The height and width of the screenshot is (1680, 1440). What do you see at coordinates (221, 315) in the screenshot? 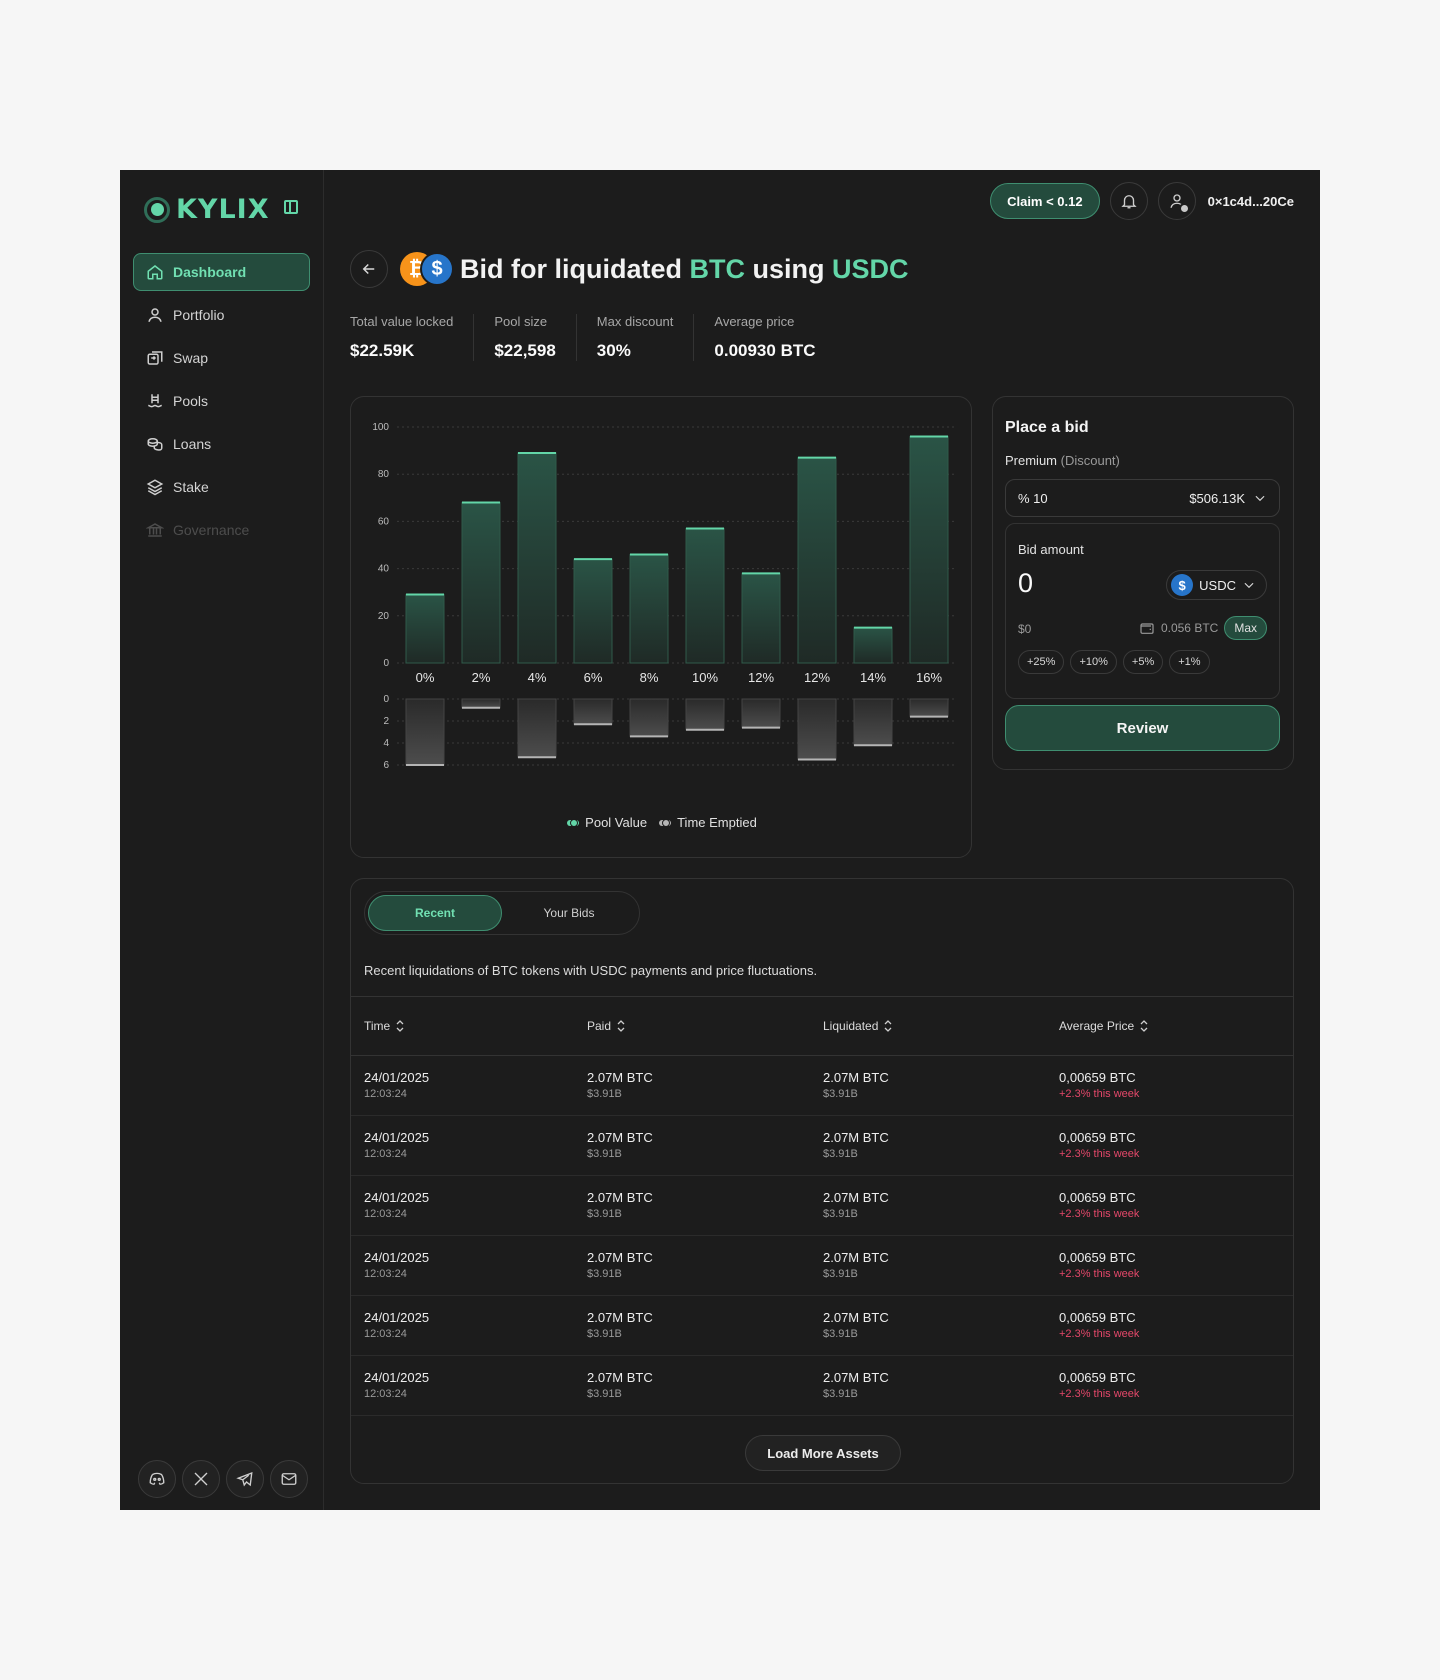
I see `sidebar-item-portfolio: Portfolio` at bounding box center [221, 315].